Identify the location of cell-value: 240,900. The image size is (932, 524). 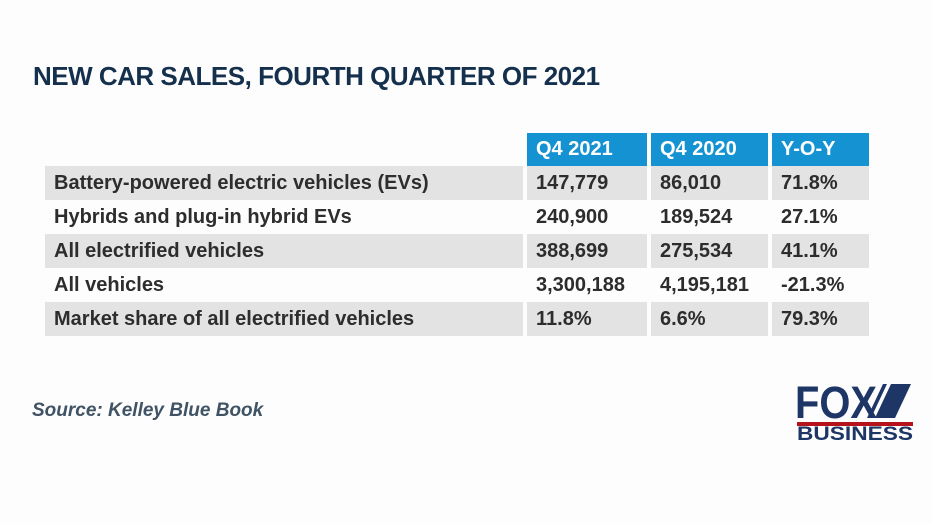
(572, 216).